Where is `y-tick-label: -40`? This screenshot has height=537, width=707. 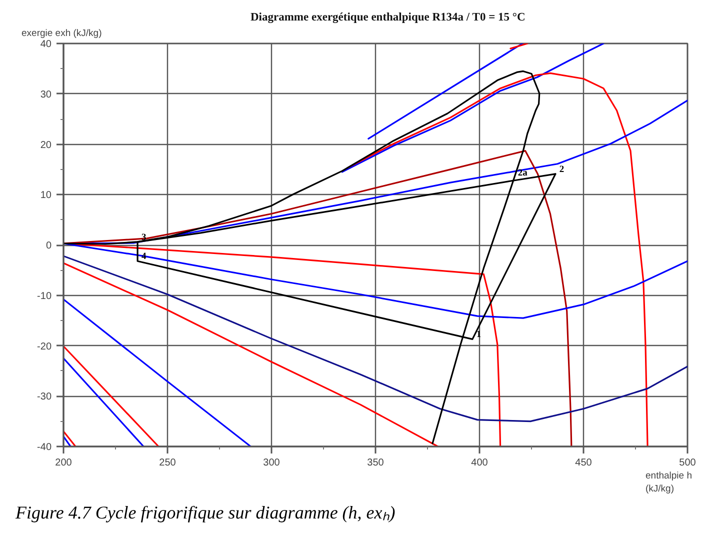 y-tick-label: -40 is located at coordinates (44, 447).